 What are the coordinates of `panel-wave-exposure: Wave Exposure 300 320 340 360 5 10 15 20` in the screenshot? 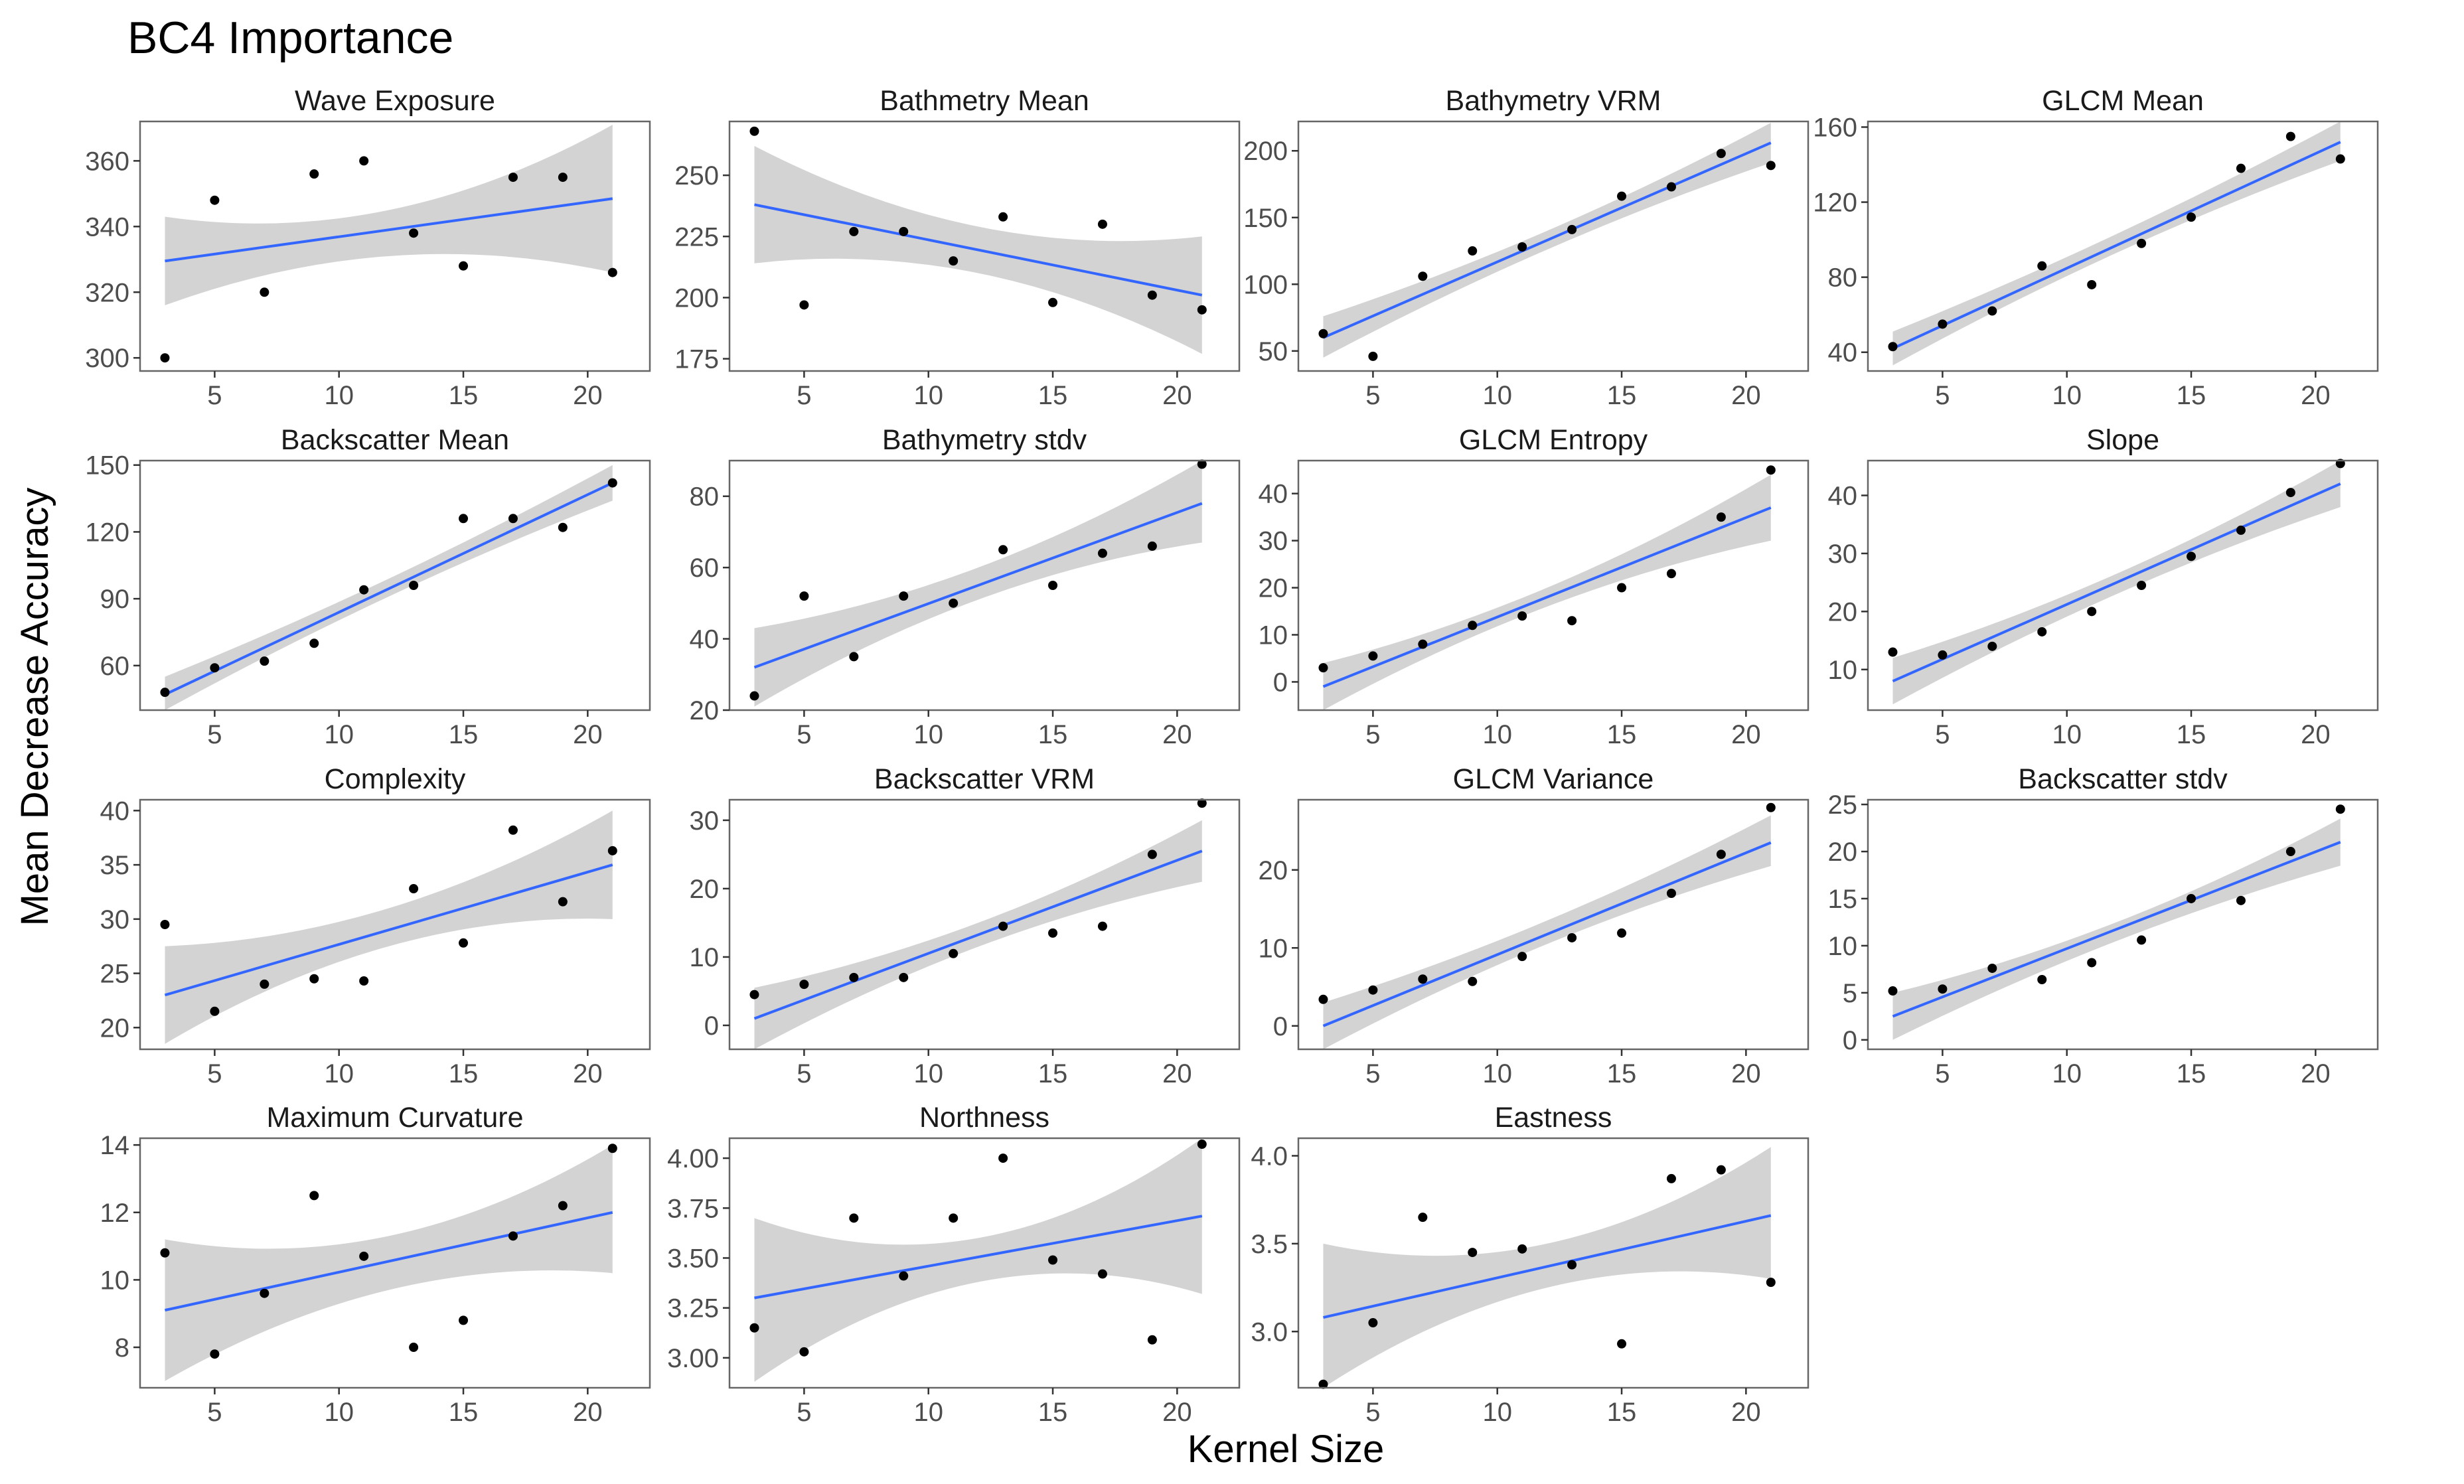 It's located at (368, 247).